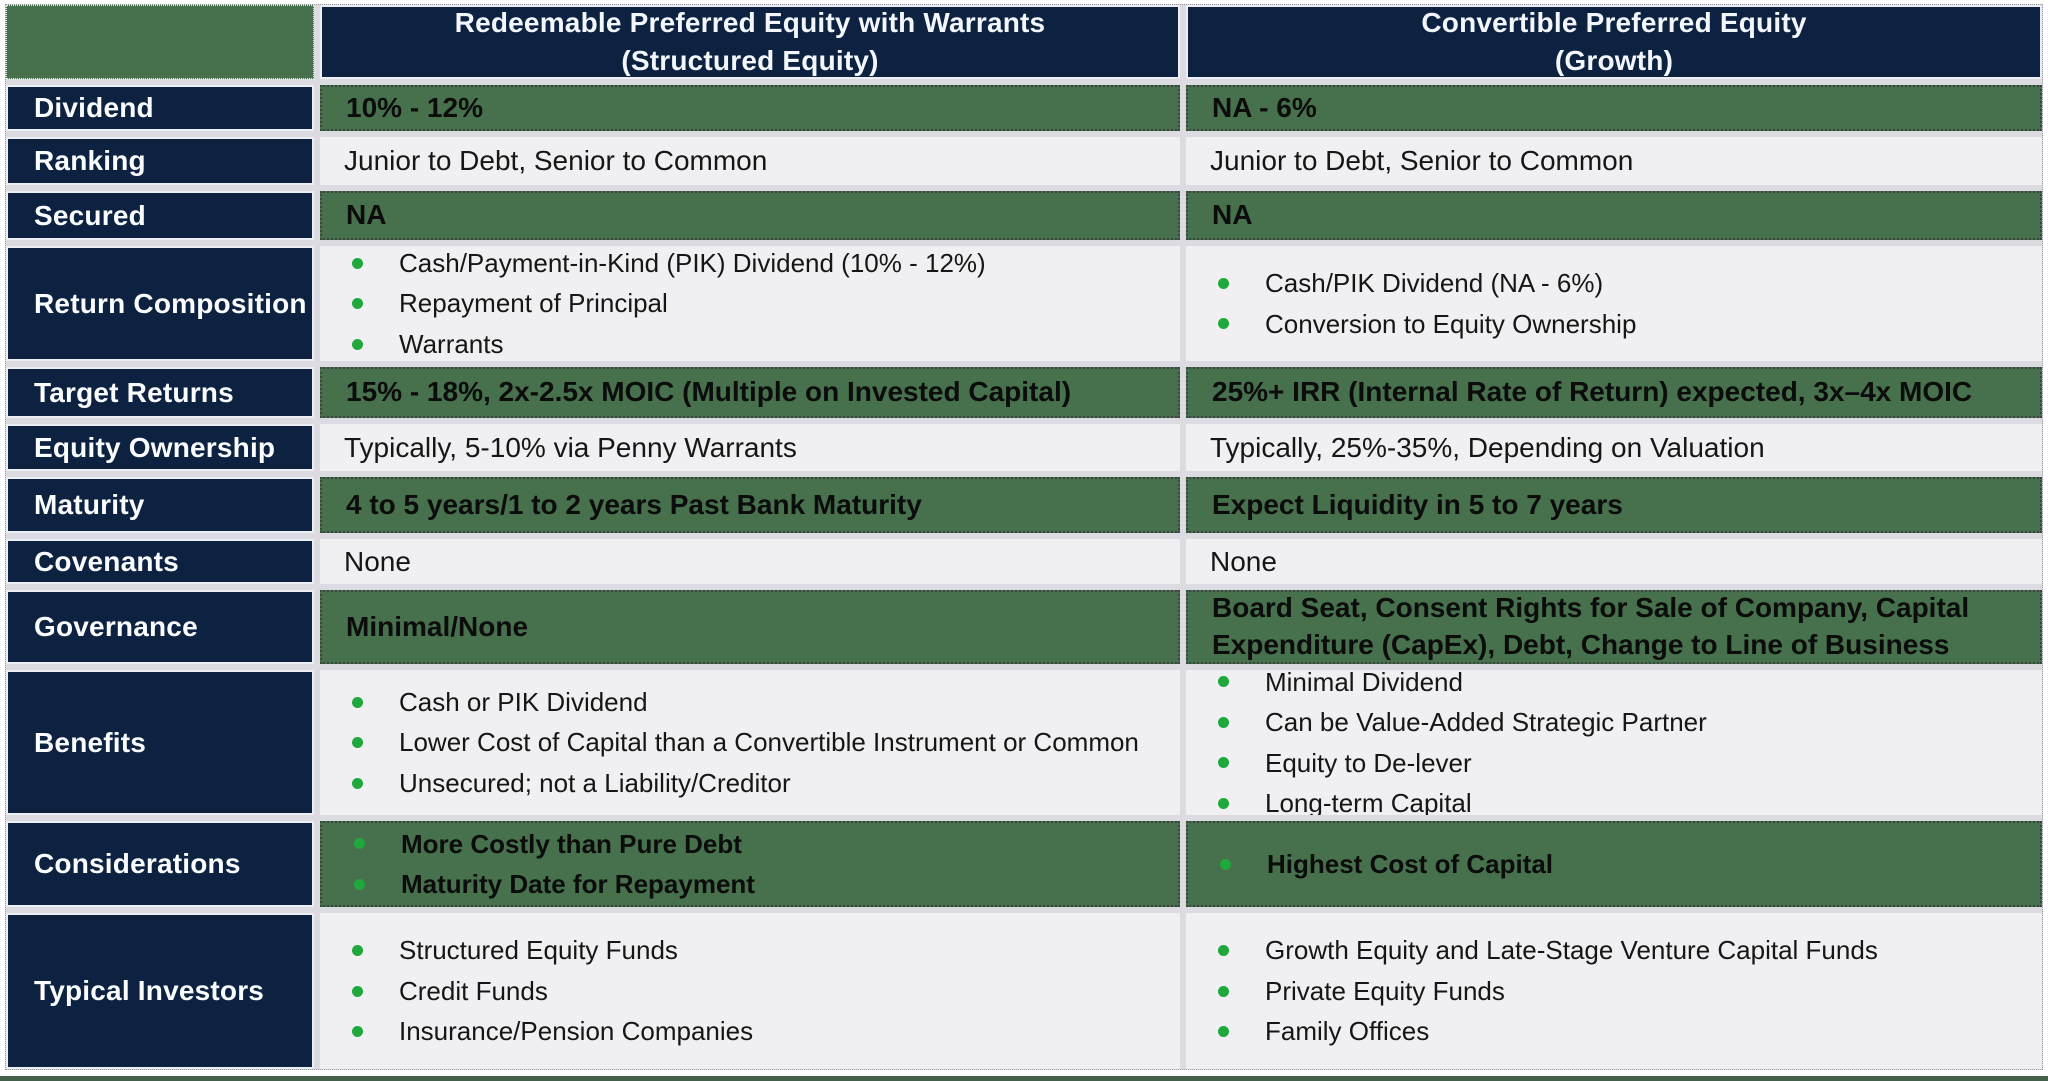 The height and width of the screenshot is (1081, 2048). I want to click on header-corner-swatch, so click(160, 42).